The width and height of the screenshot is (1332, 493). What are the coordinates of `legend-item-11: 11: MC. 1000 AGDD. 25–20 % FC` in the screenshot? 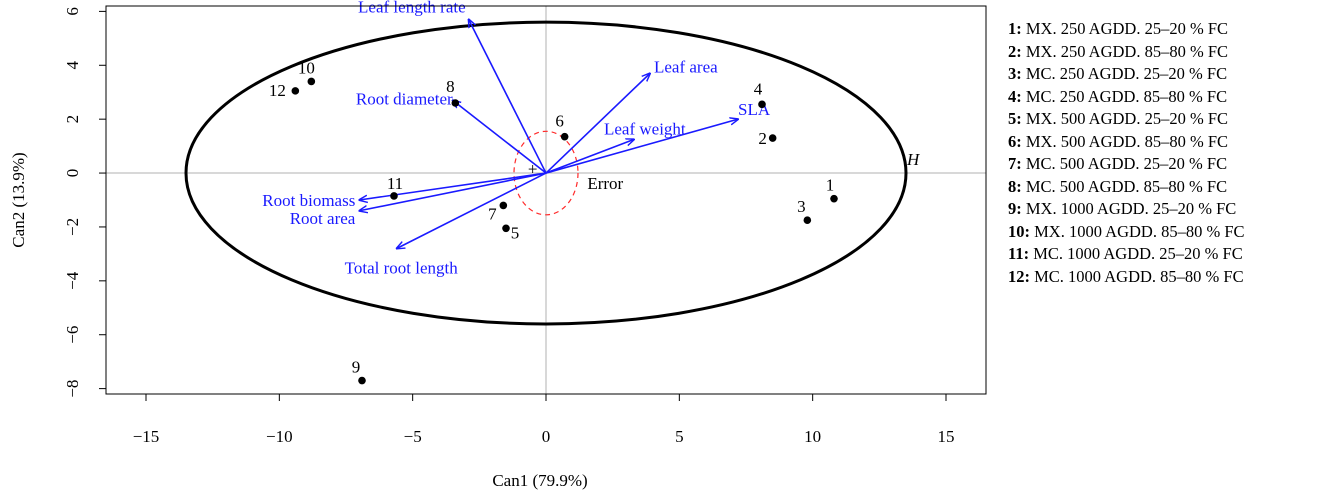 It's located at (1126, 254).